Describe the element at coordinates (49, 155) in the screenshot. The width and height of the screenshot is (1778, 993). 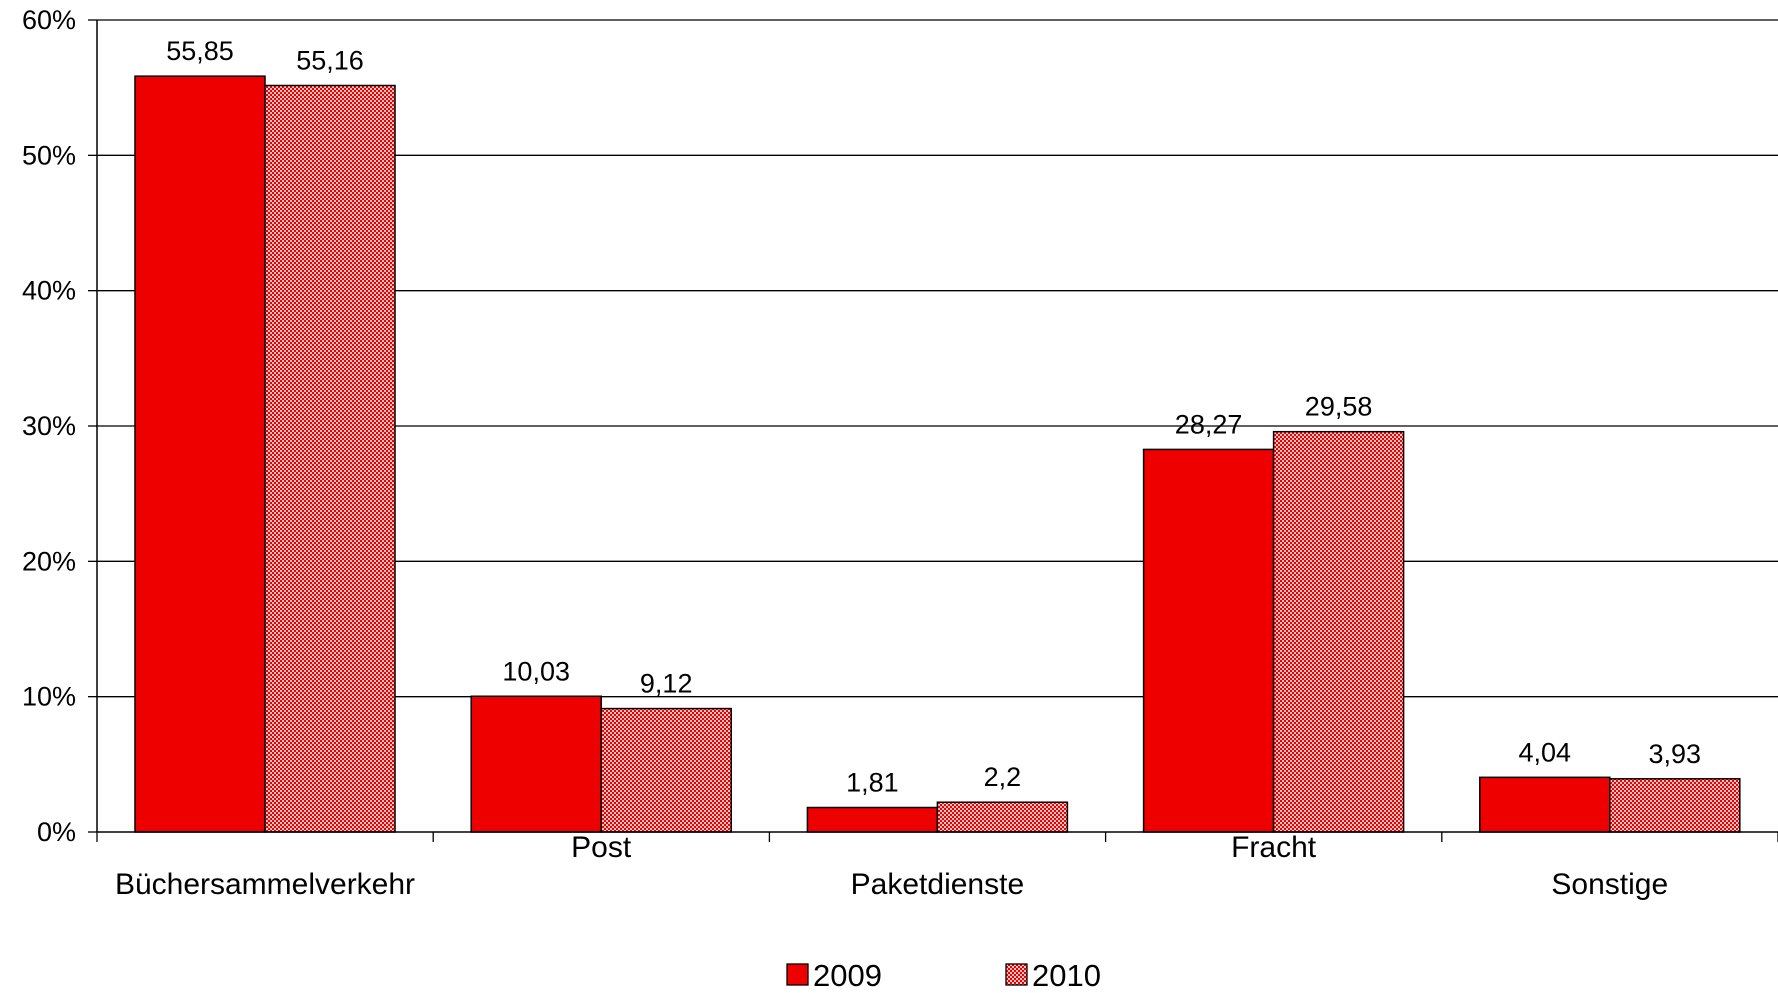
I see `y-tick-label: 50%` at that location.